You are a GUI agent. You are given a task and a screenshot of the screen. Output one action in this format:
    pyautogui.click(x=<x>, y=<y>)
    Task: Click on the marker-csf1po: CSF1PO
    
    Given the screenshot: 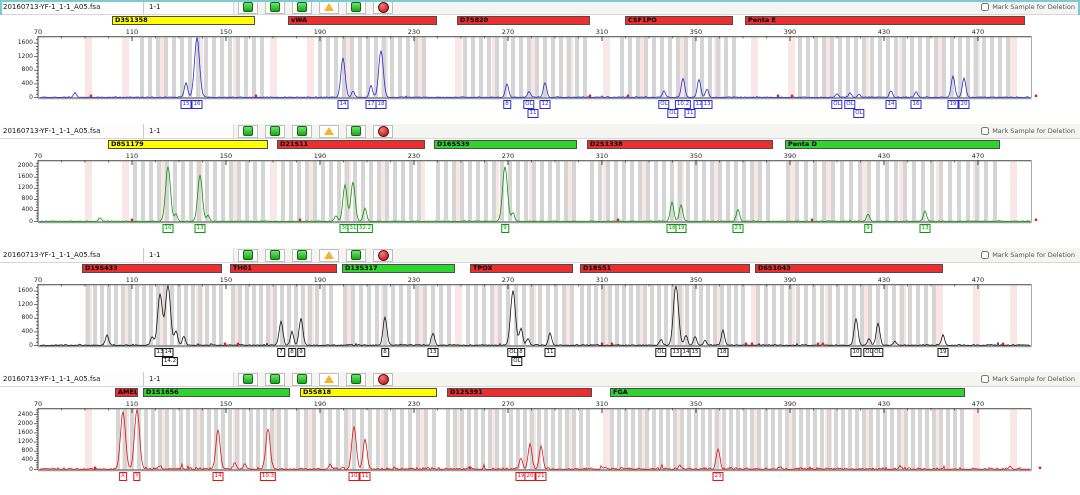 What is the action you would take?
    pyautogui.click(x=679, y=20)
    